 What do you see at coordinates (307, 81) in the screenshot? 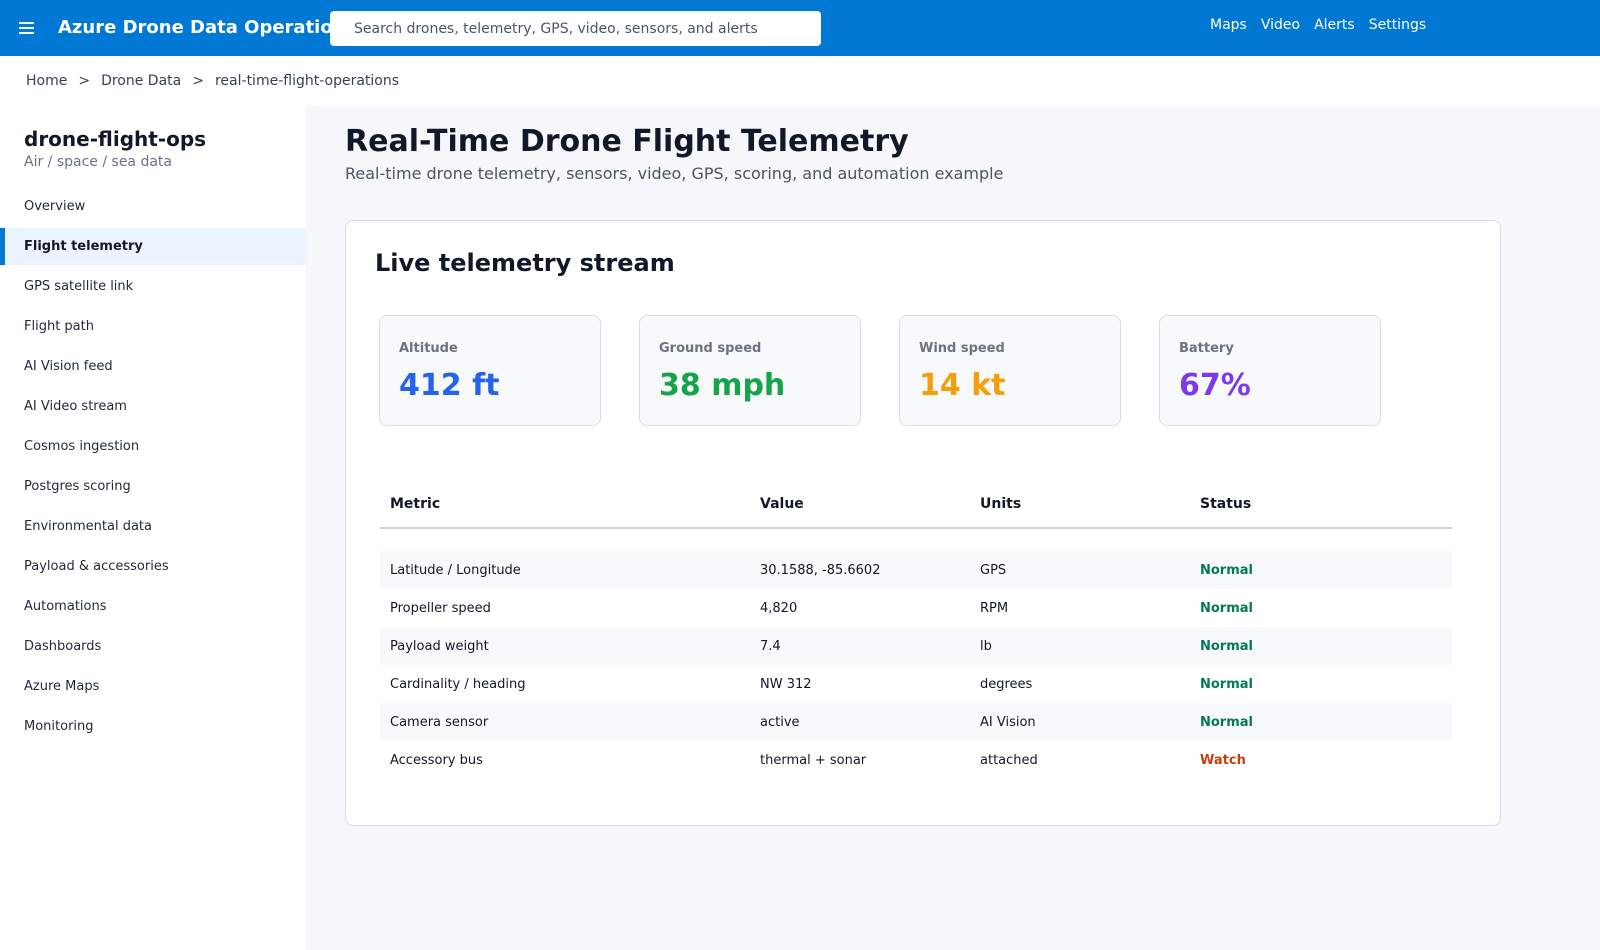
I see `breadcrumb-current: real-time-flight-operations` at bounding box center [307, 81].